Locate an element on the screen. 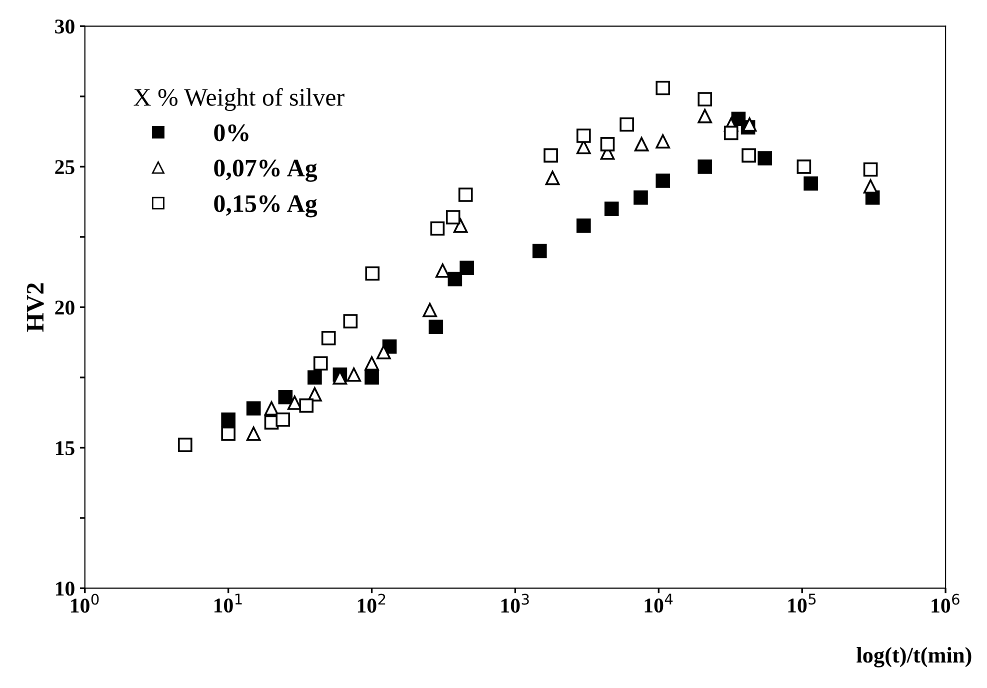  y-tick-label: 10 is located at coordinates (65, 589).